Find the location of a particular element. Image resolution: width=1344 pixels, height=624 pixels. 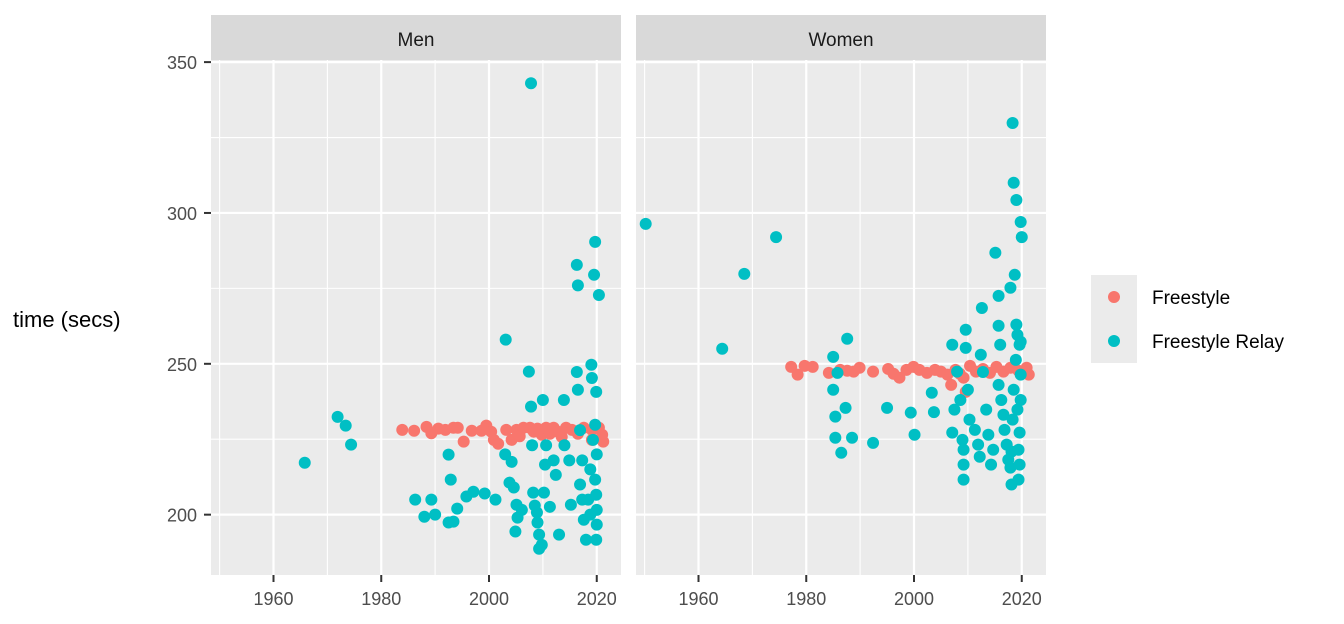

x-tick-label: 2000 is located at coordinates (914, 599).